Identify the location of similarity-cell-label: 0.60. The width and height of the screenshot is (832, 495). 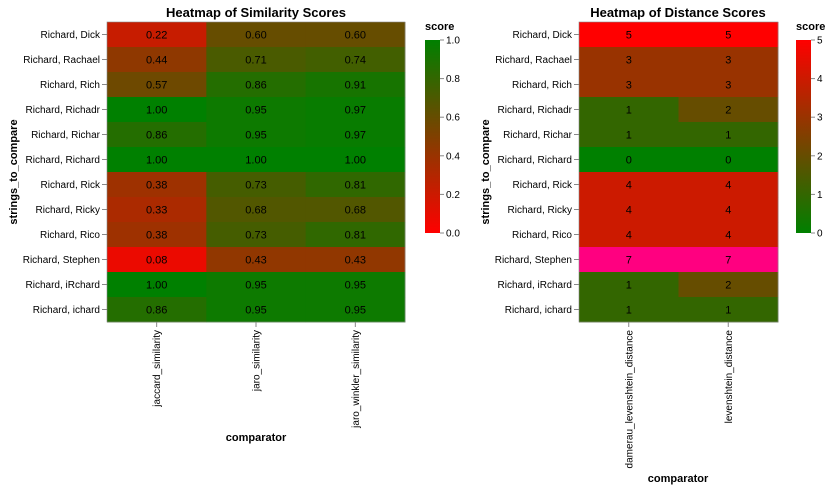
(255, 36).